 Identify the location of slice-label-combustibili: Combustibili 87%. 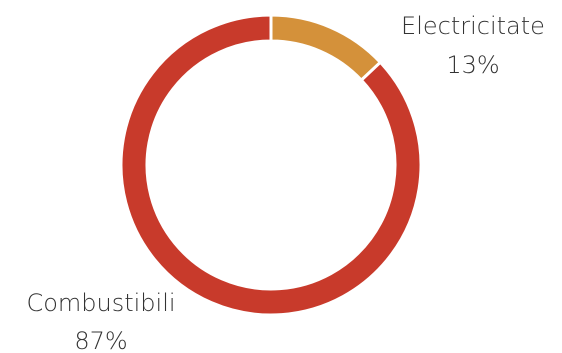
(100, 321).